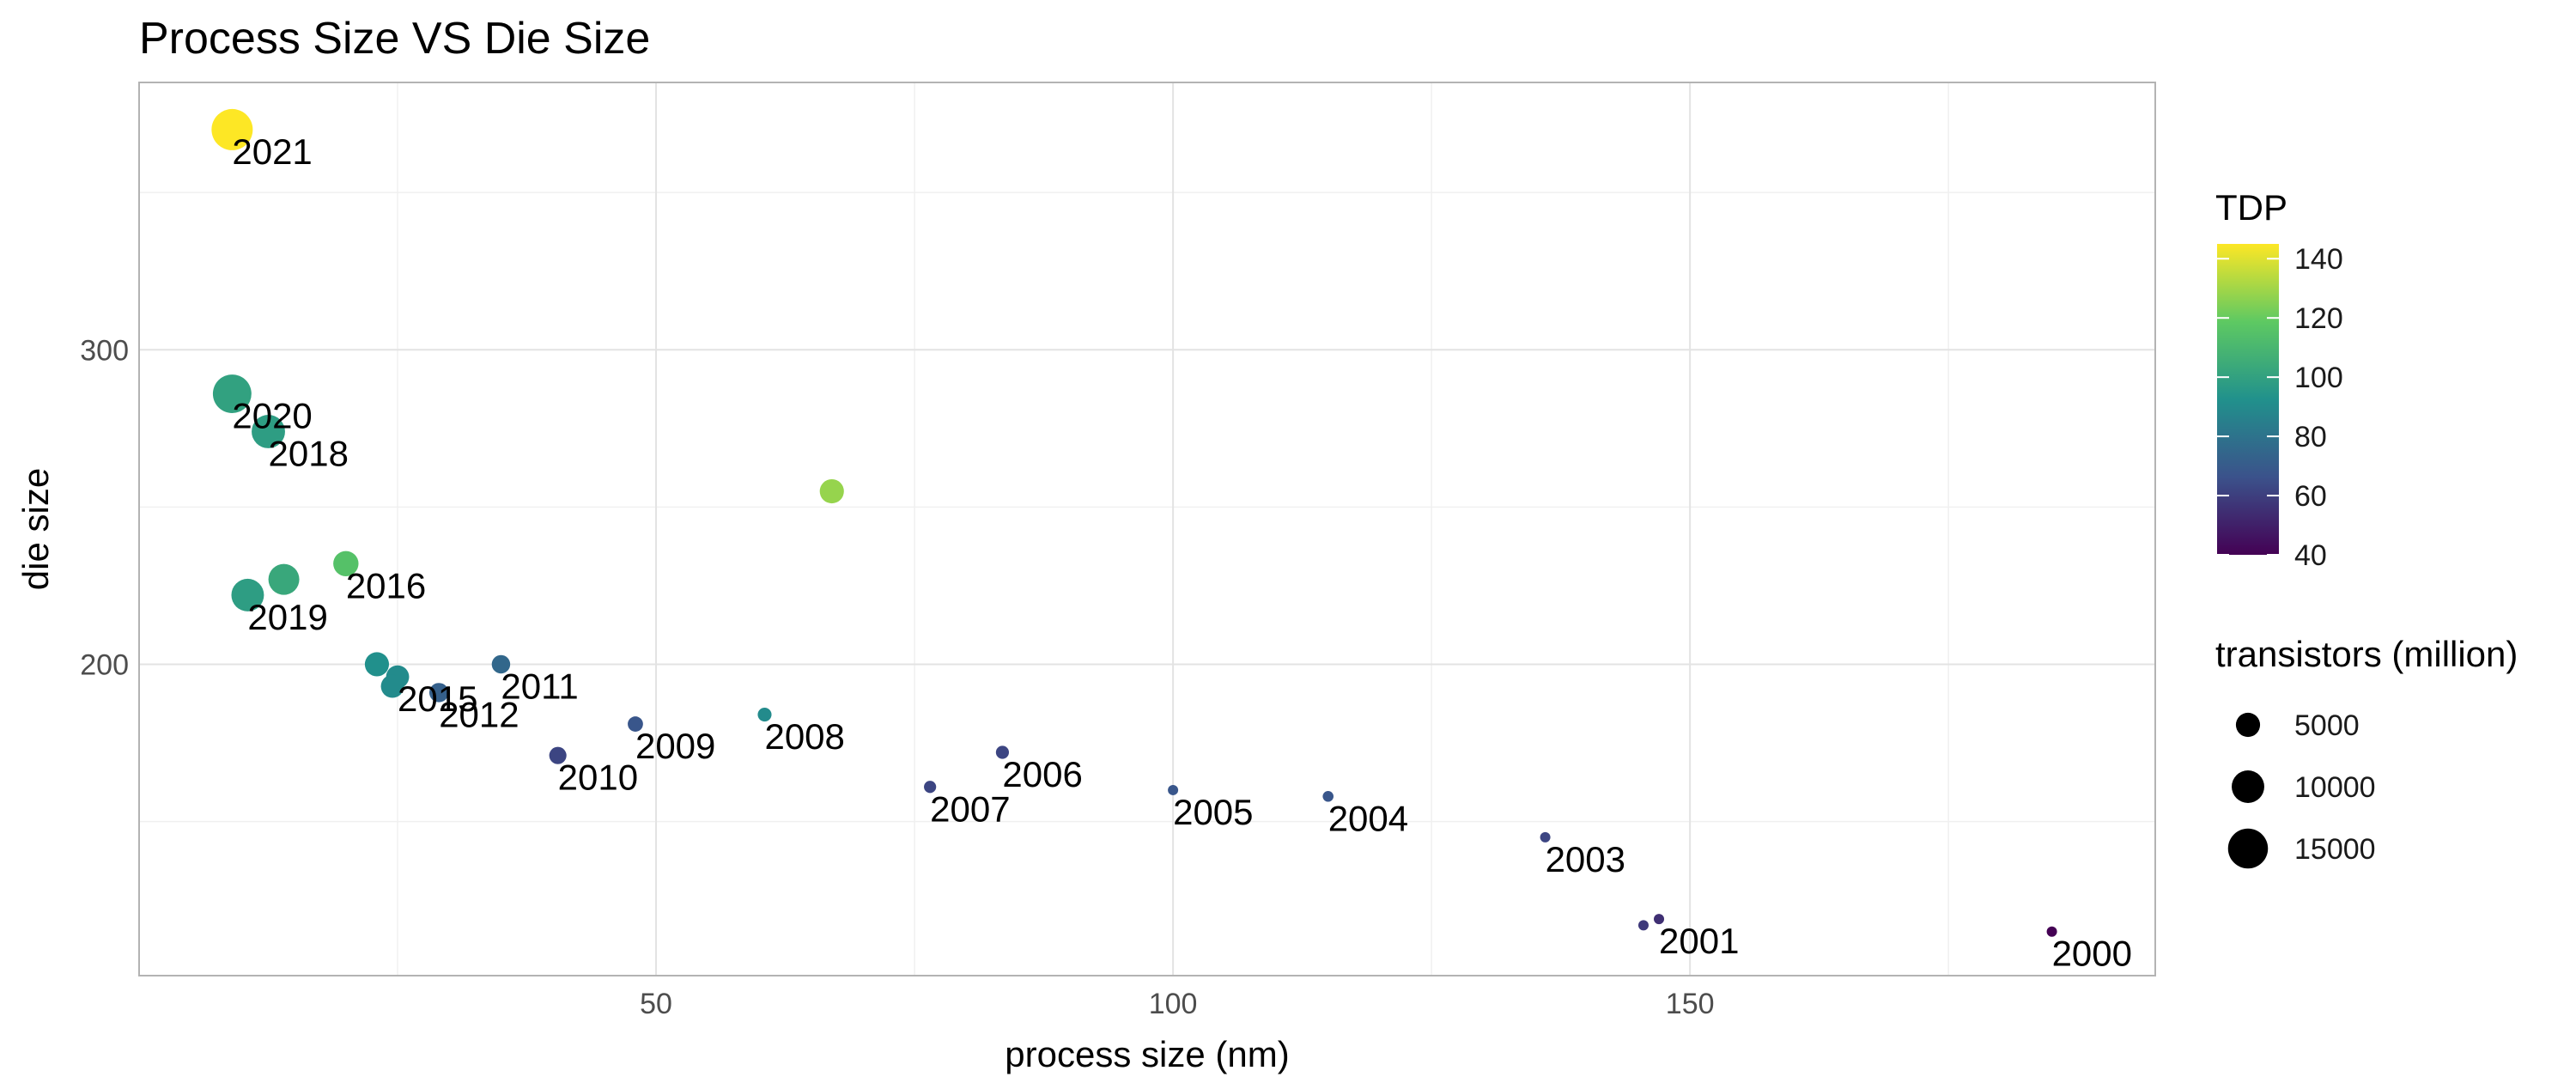  Describe the element at coordinates (2327, 725) in the screenshot. I see `size-legend-label: 5000` at that location.